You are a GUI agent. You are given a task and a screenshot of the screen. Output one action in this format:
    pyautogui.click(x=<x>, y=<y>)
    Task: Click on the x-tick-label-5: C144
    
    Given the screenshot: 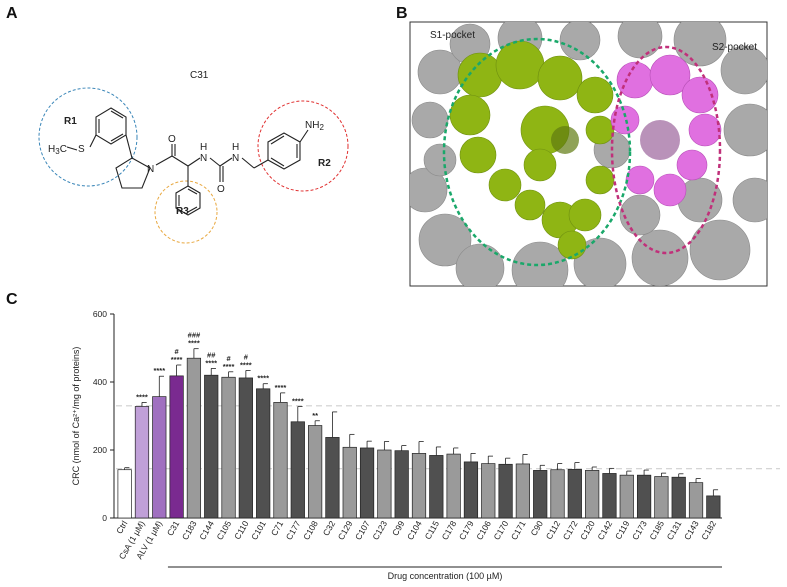 What is the action you would take?
    pyautogui.click(x=206, y=530)
    